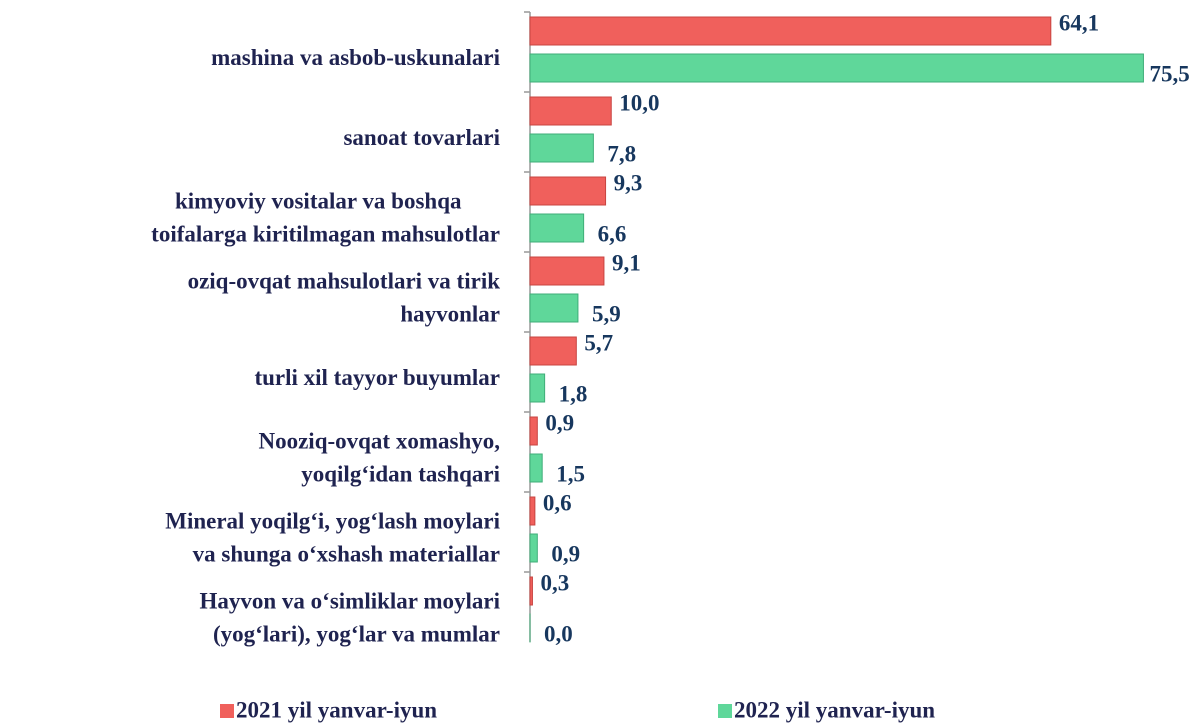 The width and height of the screenshot is (1202, 726). I want to click on category-label: turli xil tayyor buyumlar, so click(377, 377).